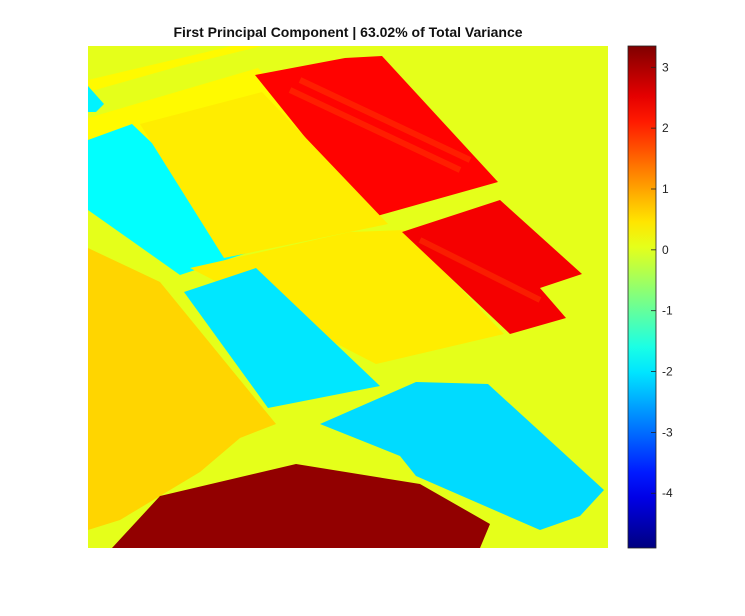 The height and width of the screenshot is (616, 745). What do you see at coordinates (665, 67) in the screenshot?
I see `colorbar-tick-label: 3` at bounding box center [665, 67].